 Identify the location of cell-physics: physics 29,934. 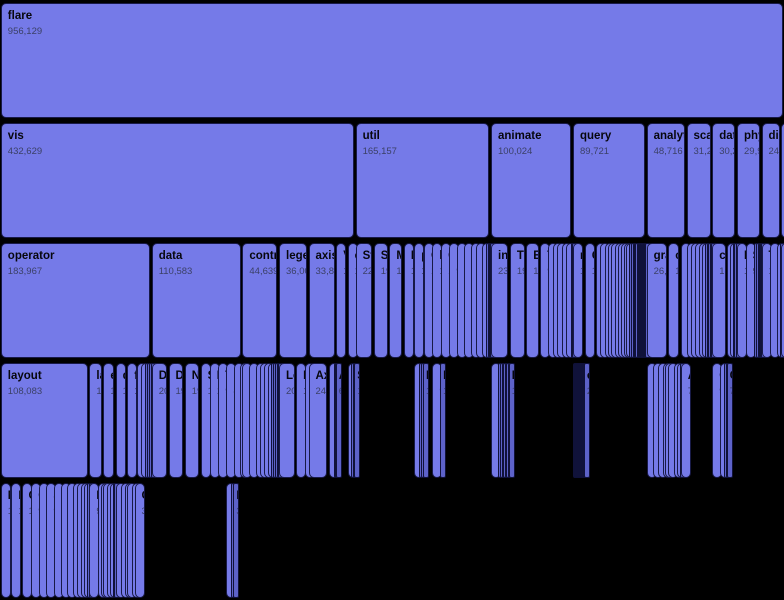
(748, 180).